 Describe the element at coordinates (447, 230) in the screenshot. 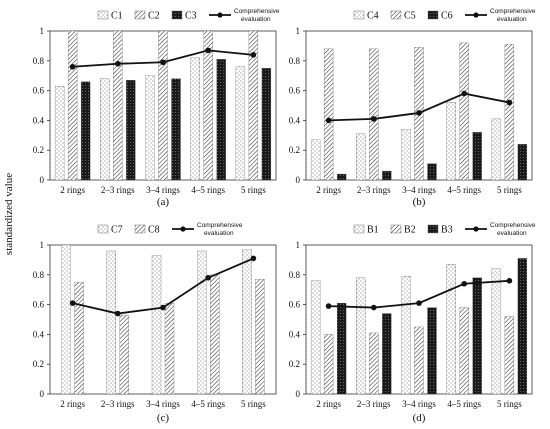

I see `panel-d-legend-label-b3: B3` at that location.